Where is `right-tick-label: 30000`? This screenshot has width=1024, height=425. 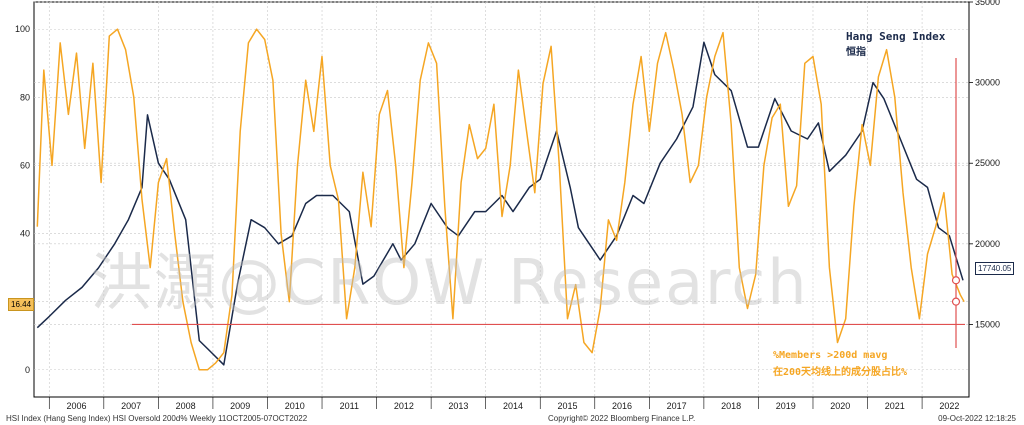
right-tick-label: 30000 is located at coordinates (987, 83).